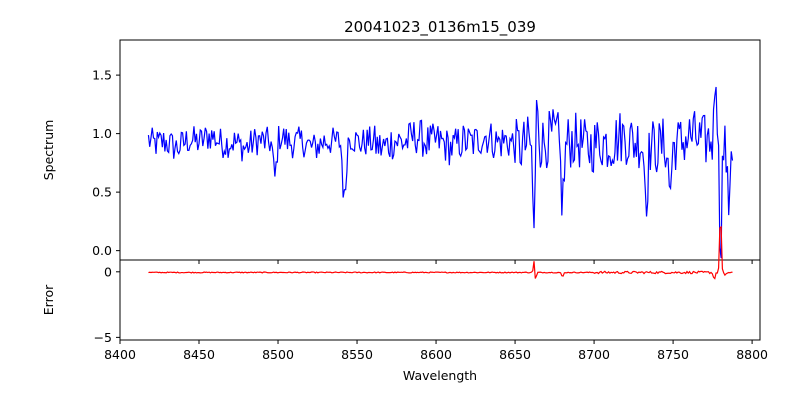 The image size is (800, 400). I want to click on x-tick-label: 8500, so click(278, 354).